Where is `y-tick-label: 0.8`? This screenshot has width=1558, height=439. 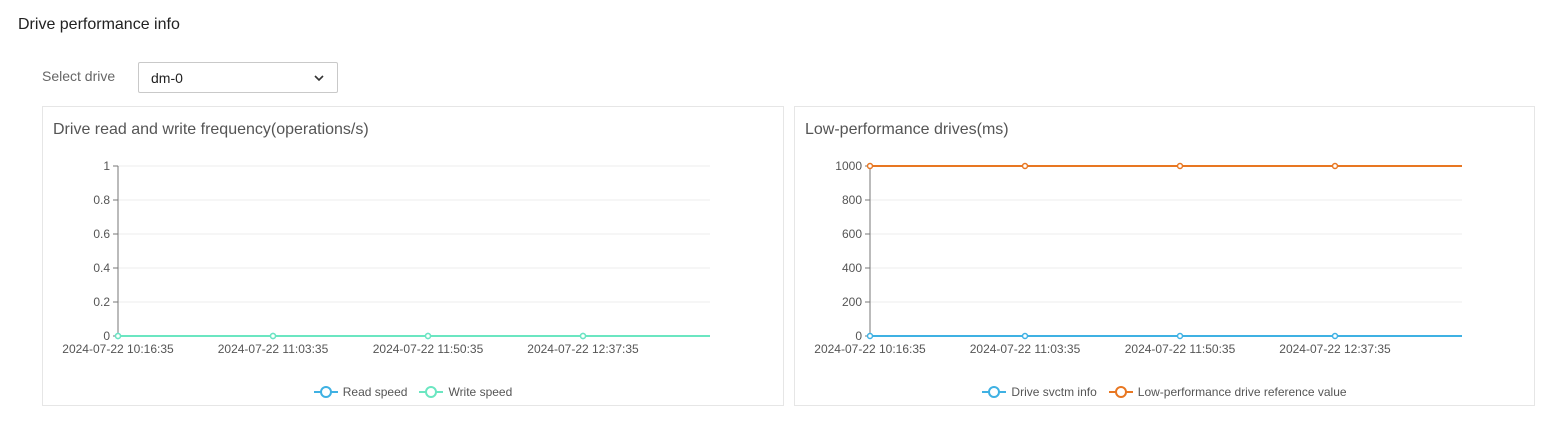 y-tick-label: 0.8 is located at coordinates (101, 200).